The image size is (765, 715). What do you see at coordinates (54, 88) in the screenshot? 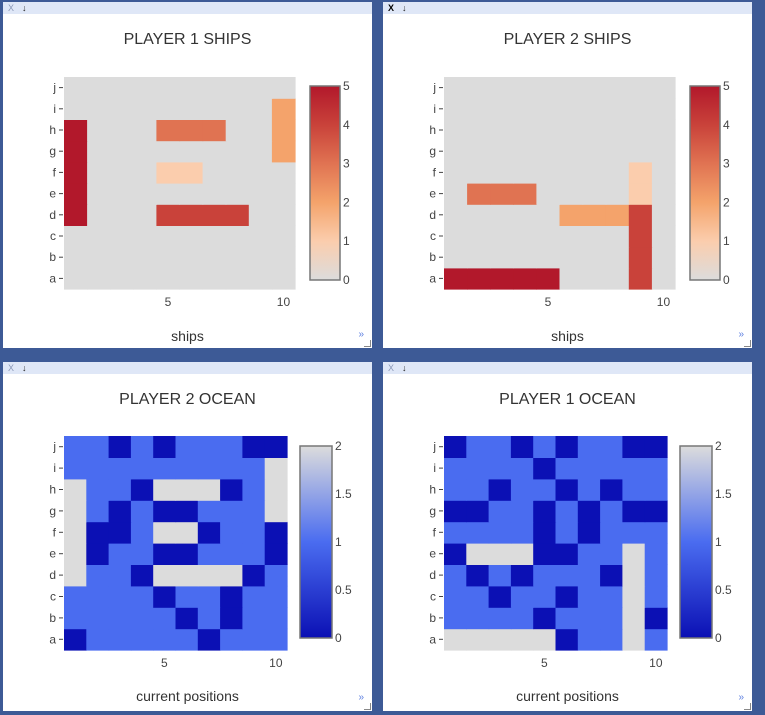
I see `y-tick-label: j` at bounding box center [54, 88].